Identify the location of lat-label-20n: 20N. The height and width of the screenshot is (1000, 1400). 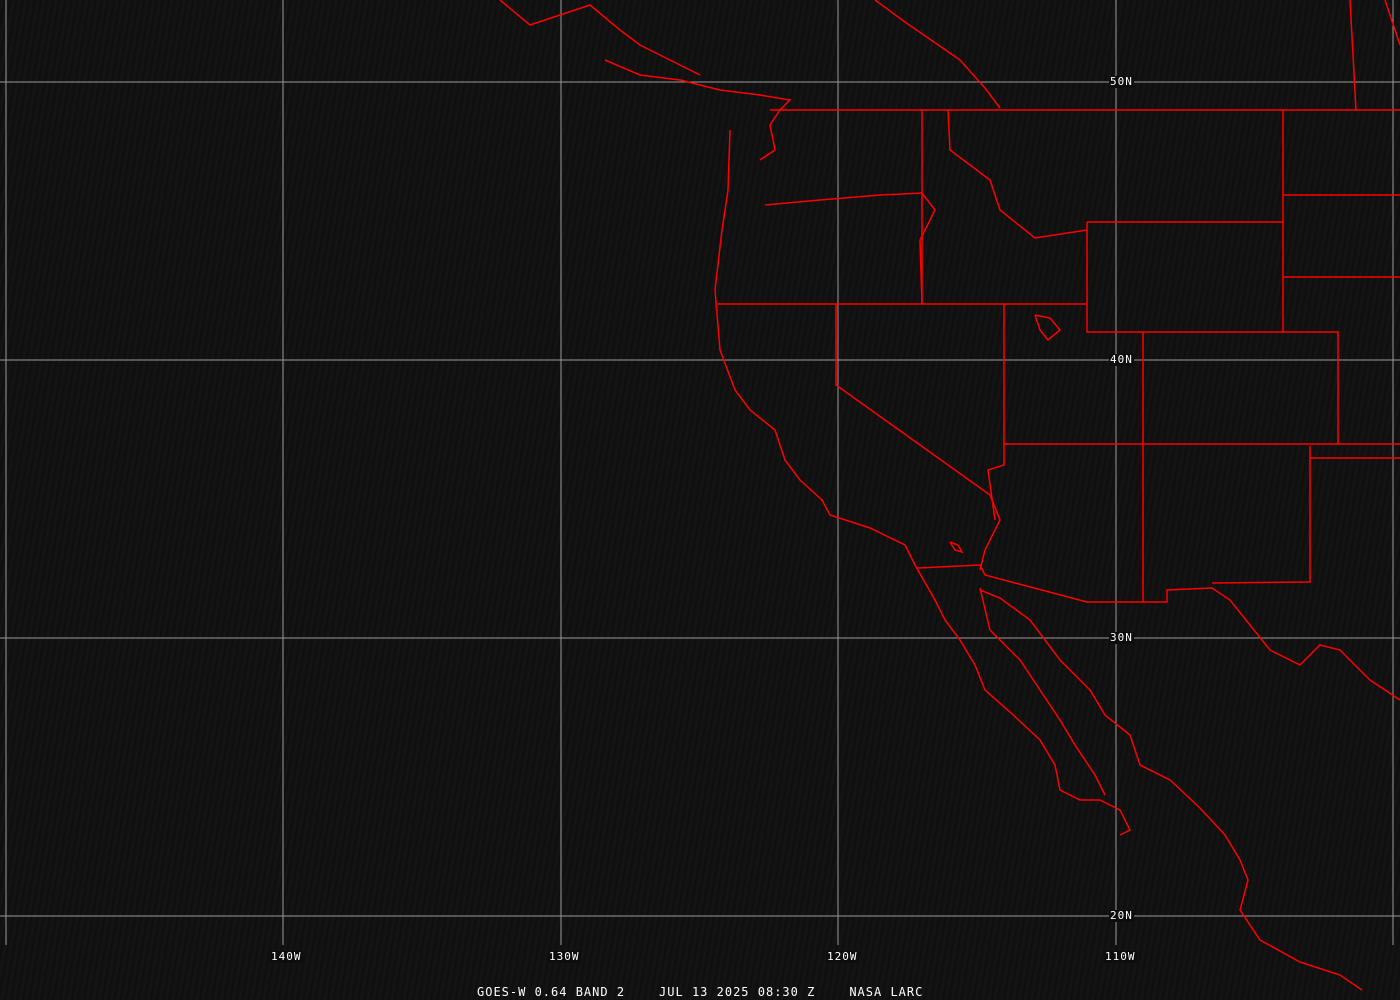
(1121, 915).